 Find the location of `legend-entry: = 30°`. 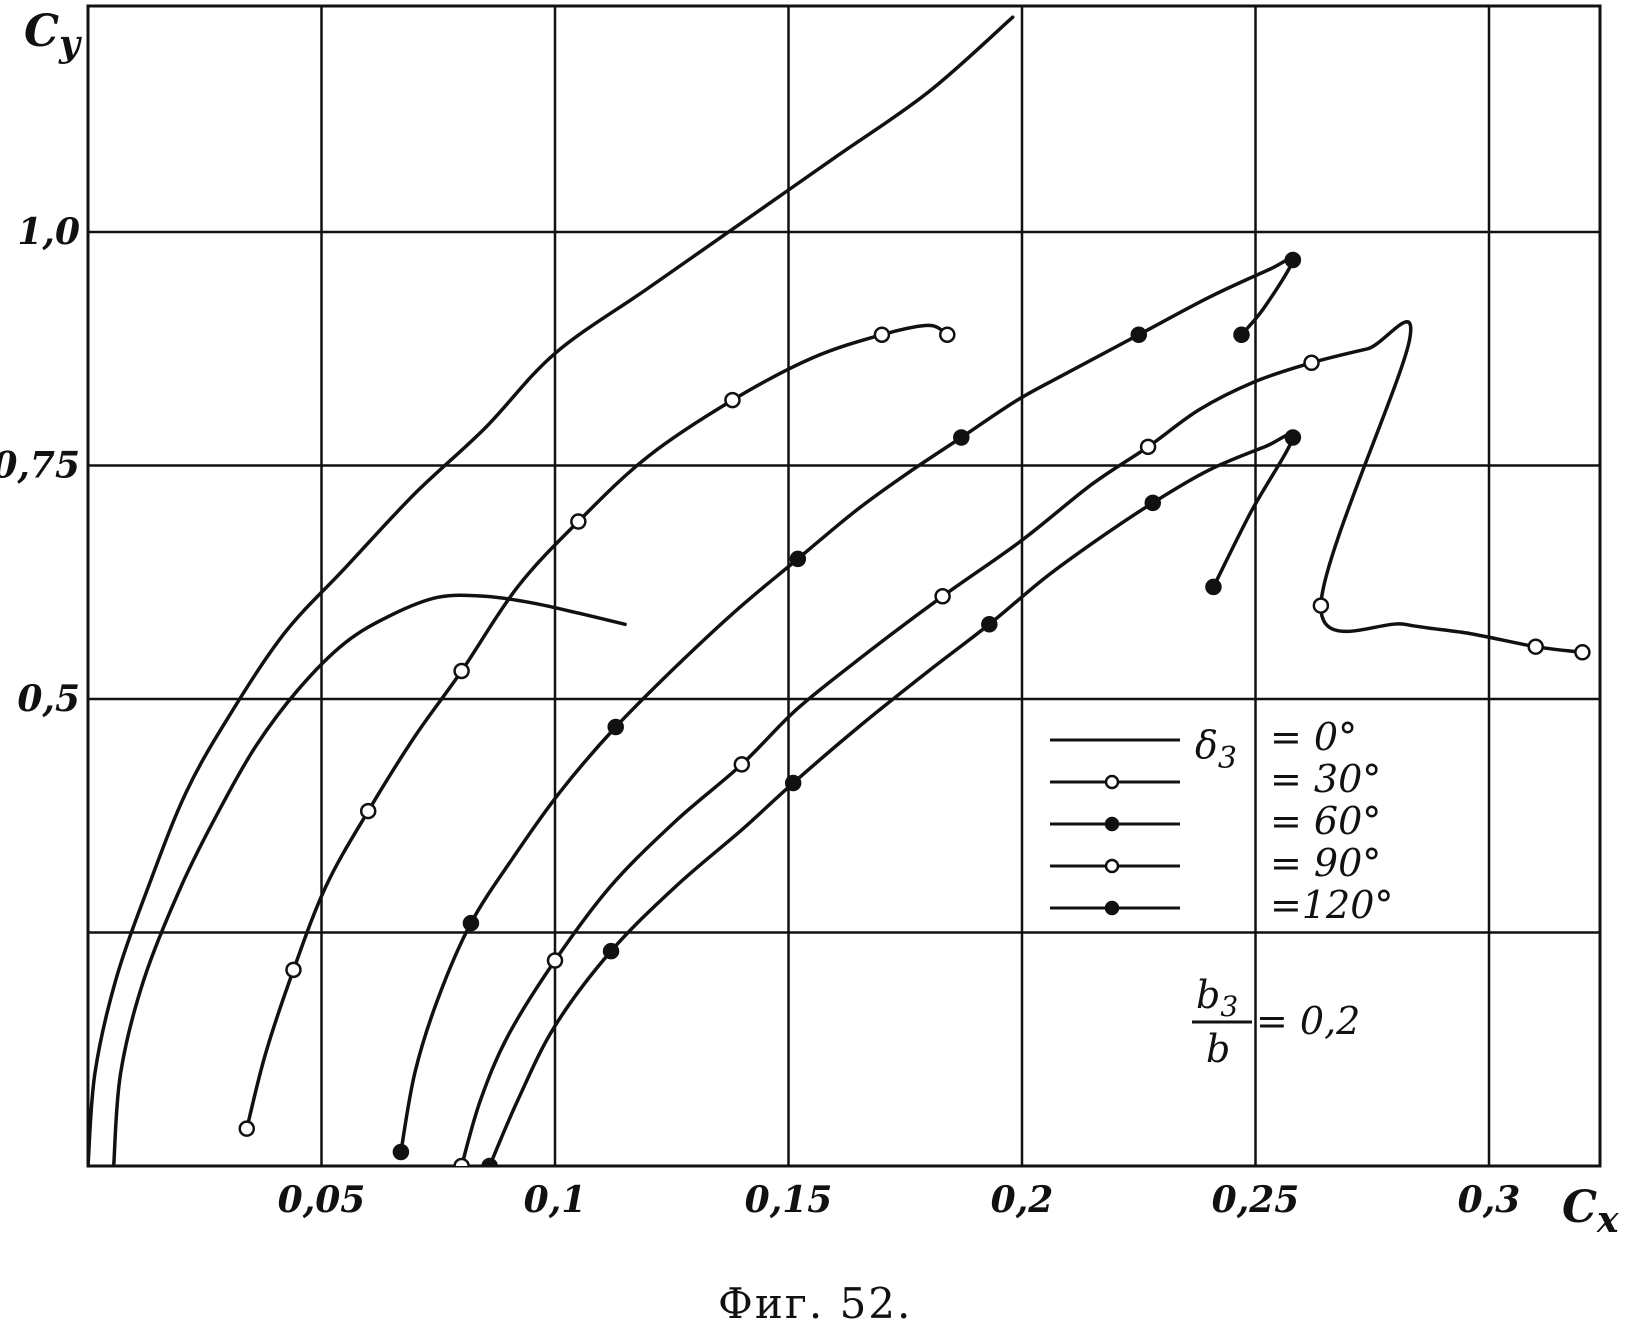

legend-entry: = 30° is located at coordinates (1215, 779).